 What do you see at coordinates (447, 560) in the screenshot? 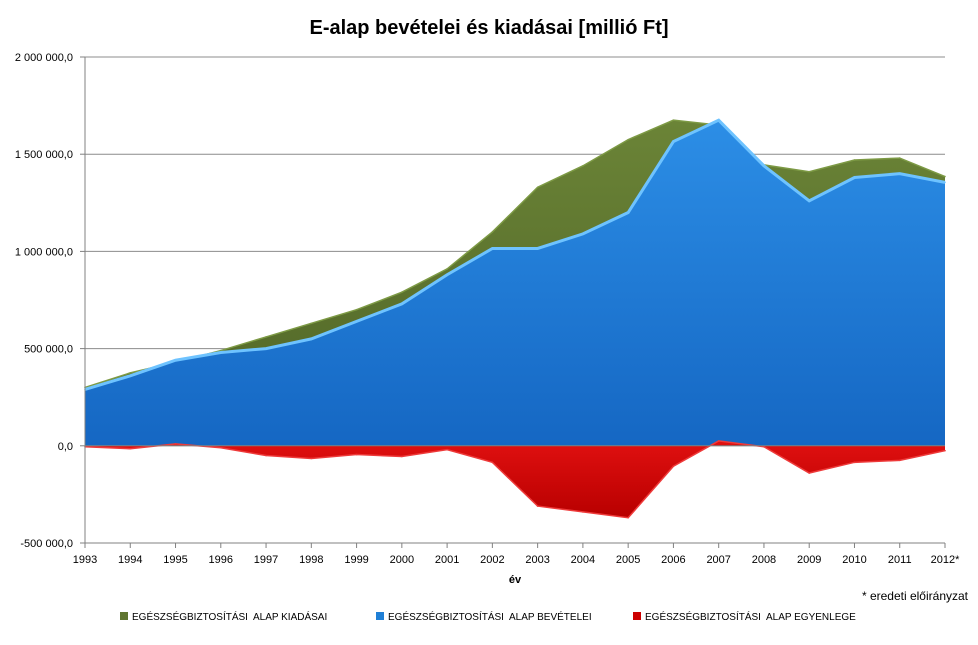
I see `x-tick-label: 2001` at bounding box center [447, 560].